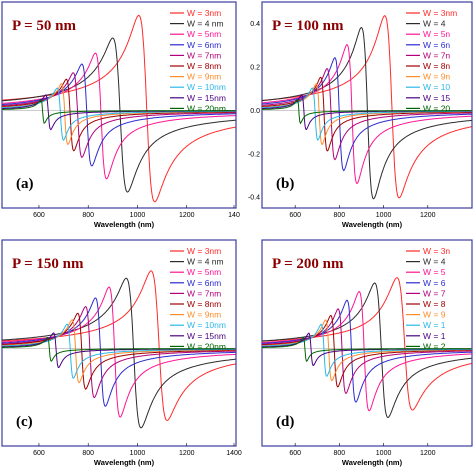 The image size is (474, 474). What do you see at coordinates (436, 66) in the screenshot?
I see `legend-entry: W = 8n` at bounding box center [436, 66].